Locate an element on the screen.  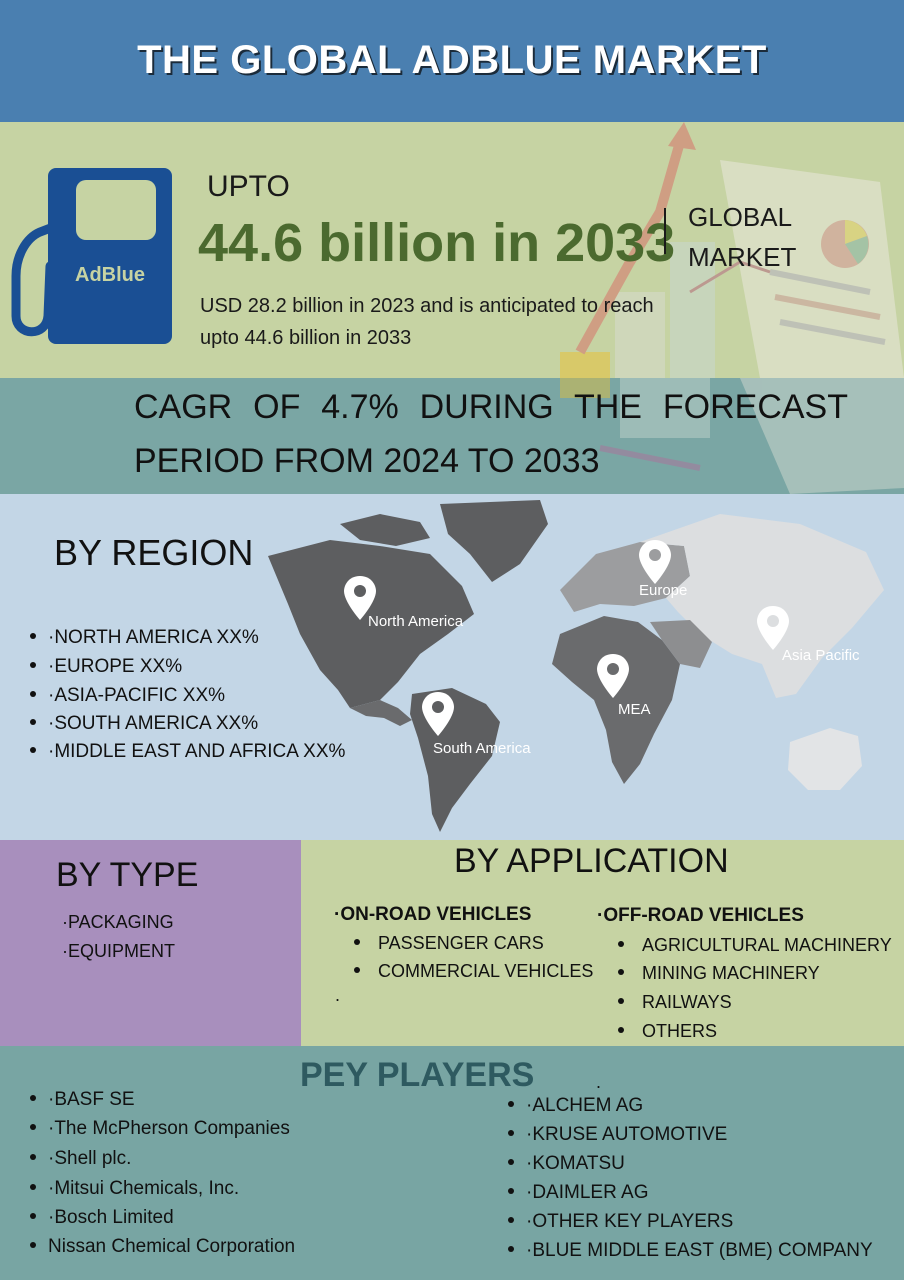
pin-label-mea: MEA is located at coordinates (634, 709).